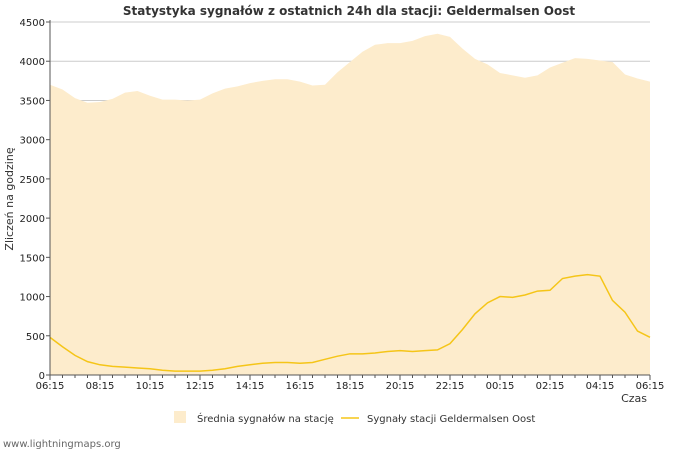 The width and height of the screenshot is (700, 450). Describe the element at coordinates (62, 444) in the screenshot. I see `footer-link: www.lightningmaps.org` at that location.